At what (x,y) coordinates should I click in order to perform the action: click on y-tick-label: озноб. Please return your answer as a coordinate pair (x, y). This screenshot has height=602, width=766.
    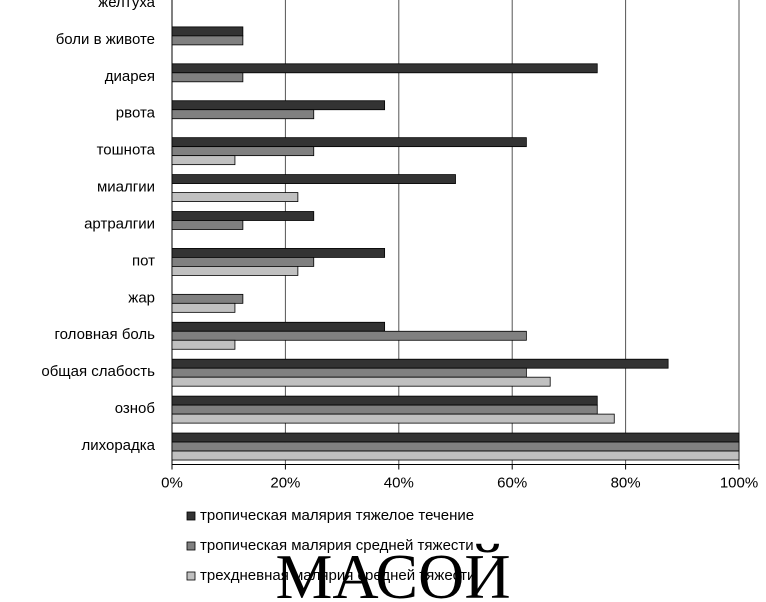
    Looking at the image, I should click on (135, 408).